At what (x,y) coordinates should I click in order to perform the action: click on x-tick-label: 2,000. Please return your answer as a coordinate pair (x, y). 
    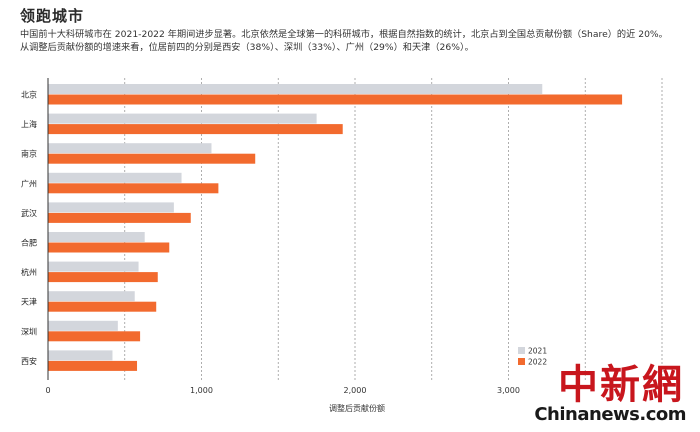
    Looking at the image, I should click on (355, 390).